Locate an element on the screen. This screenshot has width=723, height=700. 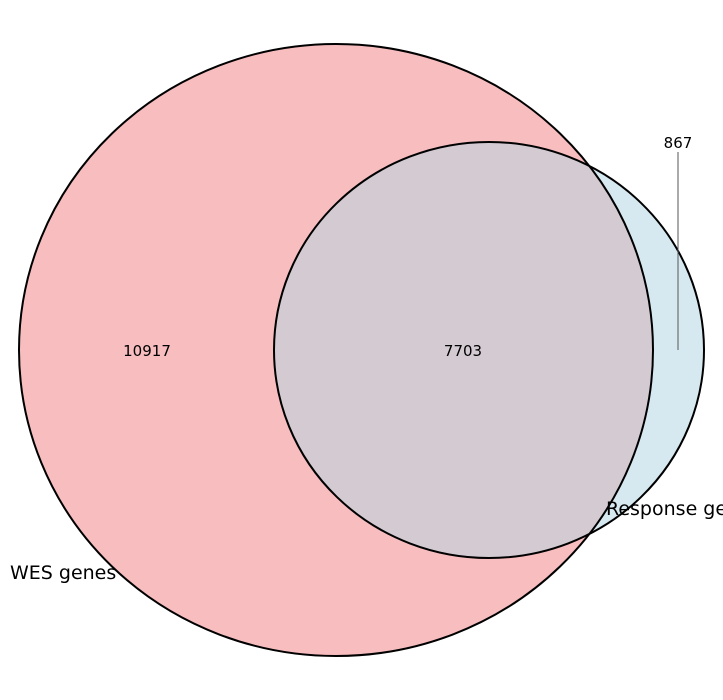
response-only-count: 867 is located at coordinates (678, 143).